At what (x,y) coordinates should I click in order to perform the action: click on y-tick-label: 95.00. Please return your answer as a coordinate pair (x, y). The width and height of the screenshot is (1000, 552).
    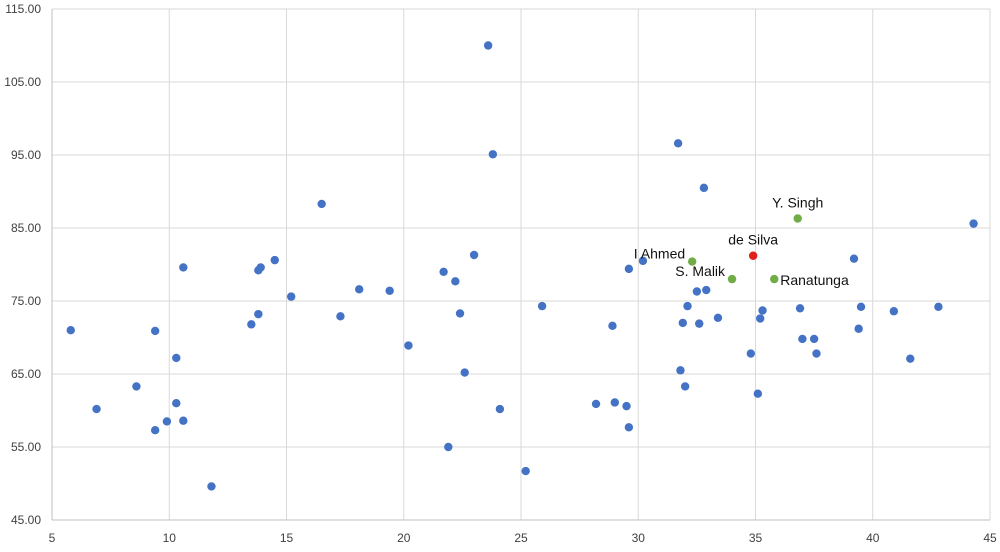
    Looking at the image, I should click on (26, 155).